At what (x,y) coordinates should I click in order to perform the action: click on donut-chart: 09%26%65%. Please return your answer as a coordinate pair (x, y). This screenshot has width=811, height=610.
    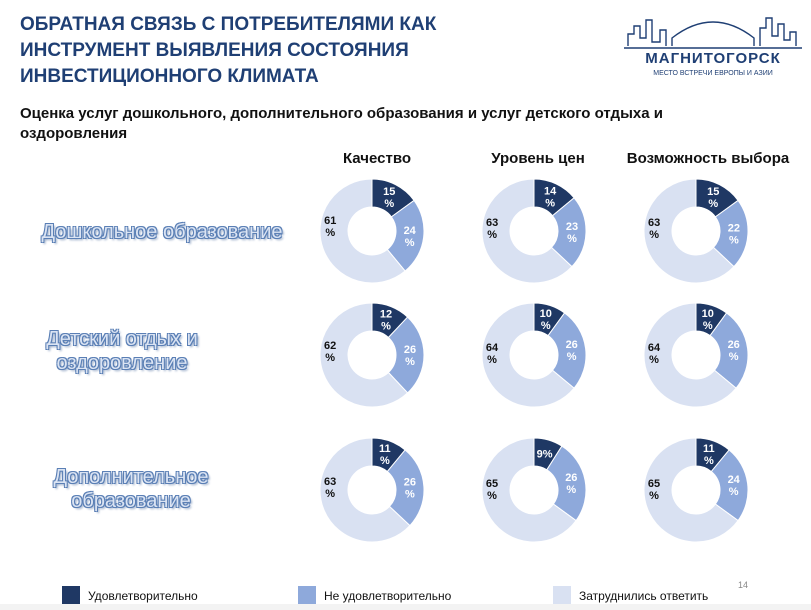
    Looking at the image, I should click on (534, 490).